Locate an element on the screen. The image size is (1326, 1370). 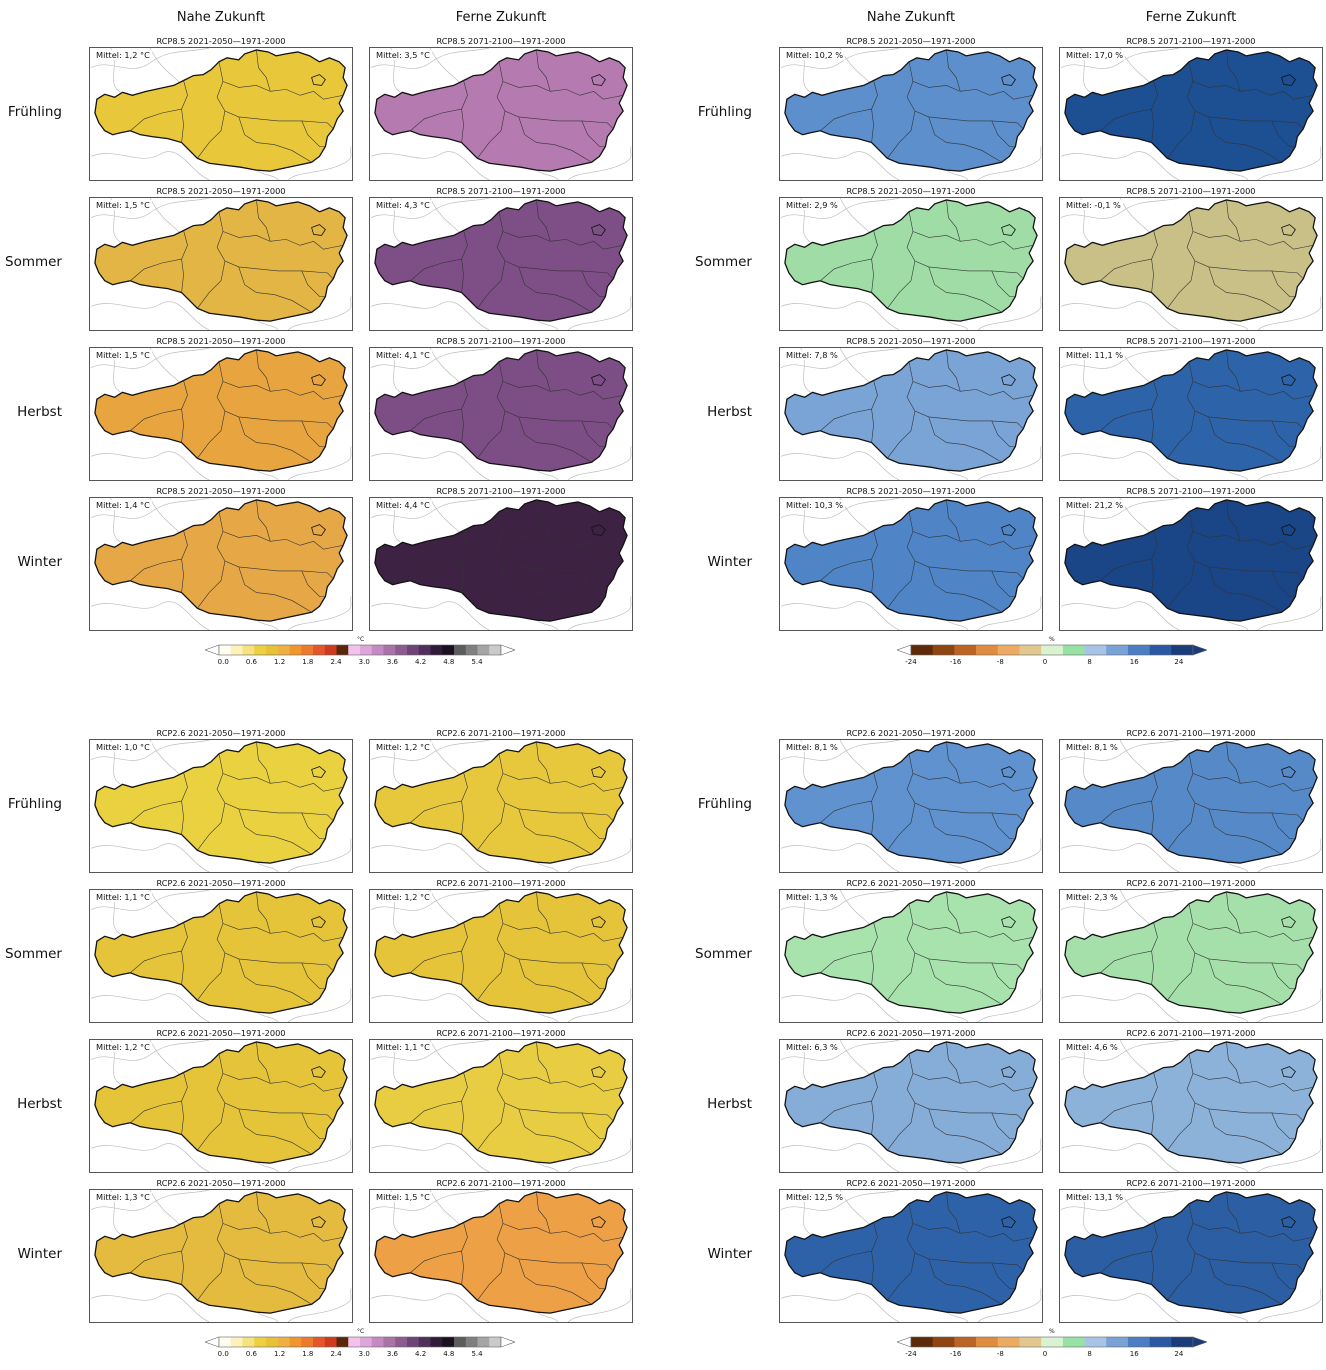
map-panel: Mittel: 1,1 °C is located at coordinates (221, 956).